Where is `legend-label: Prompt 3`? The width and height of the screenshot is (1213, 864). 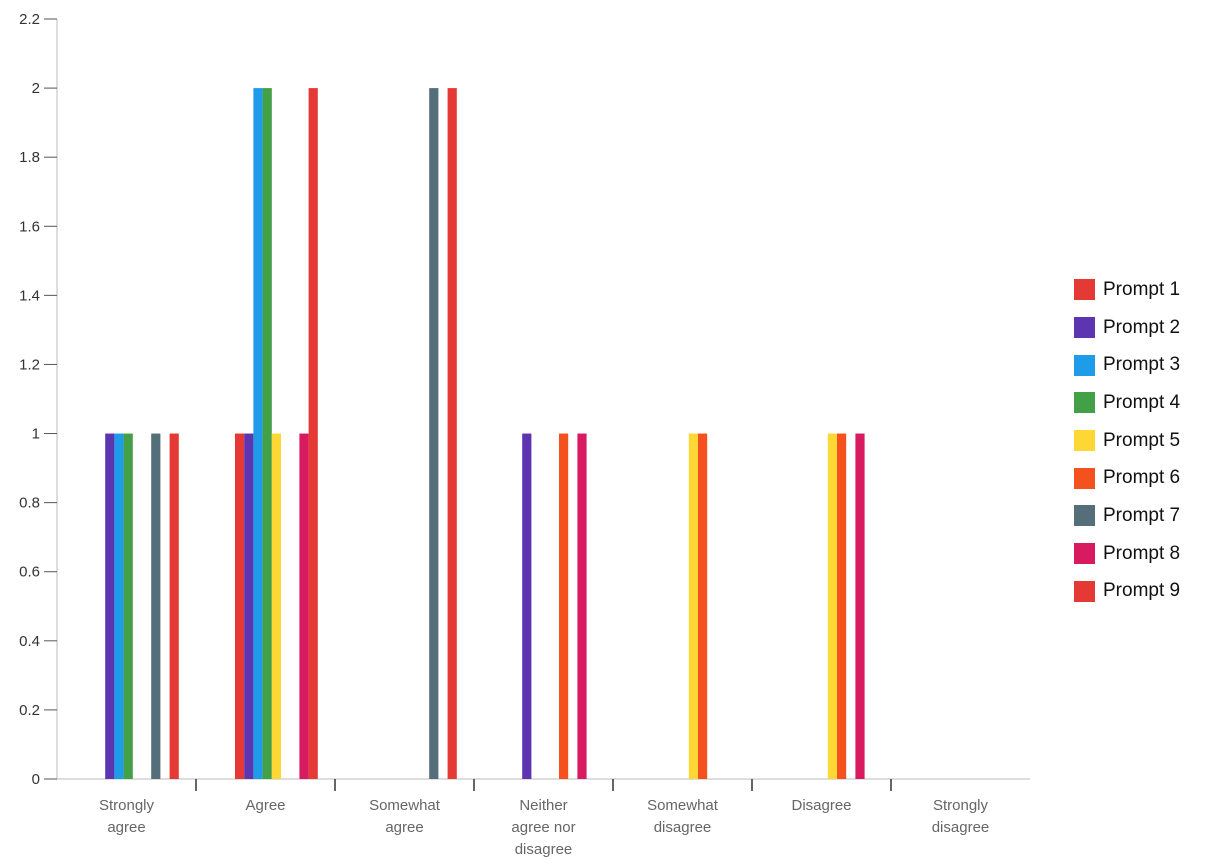 legend-label: Prompt 3 is located at coordinates (1142, 365).